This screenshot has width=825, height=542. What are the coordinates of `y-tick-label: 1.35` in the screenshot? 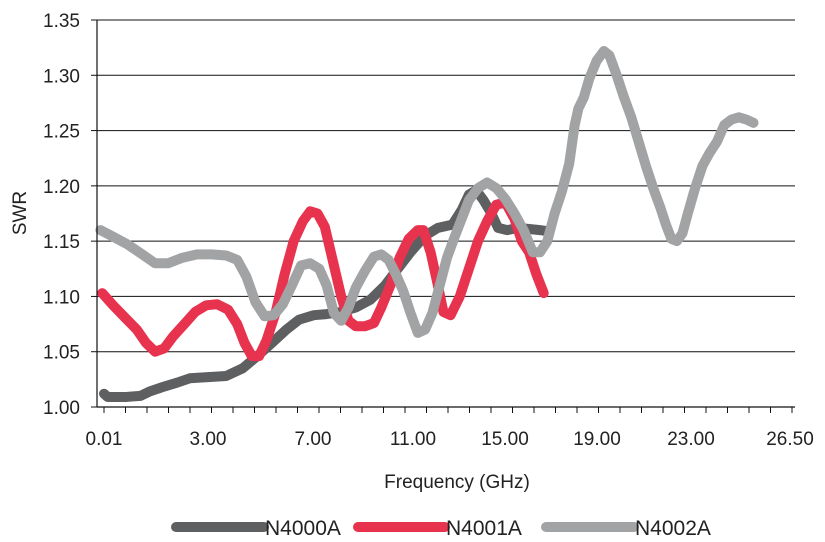 It's located at (61, 21).